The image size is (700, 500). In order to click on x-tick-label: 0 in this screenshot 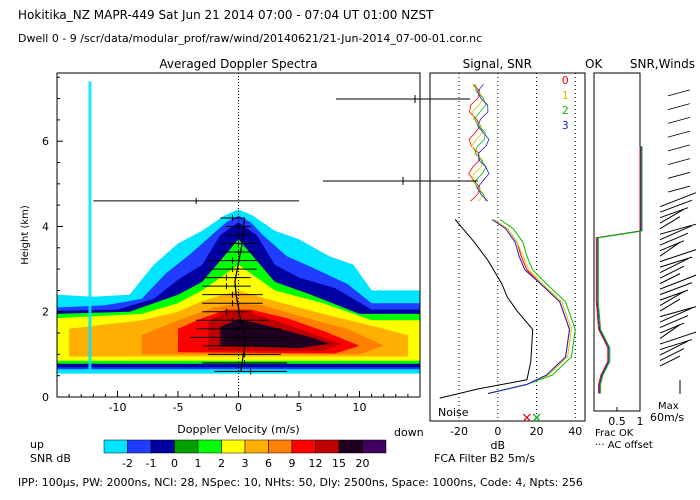, I will do `click(238, 407)`.